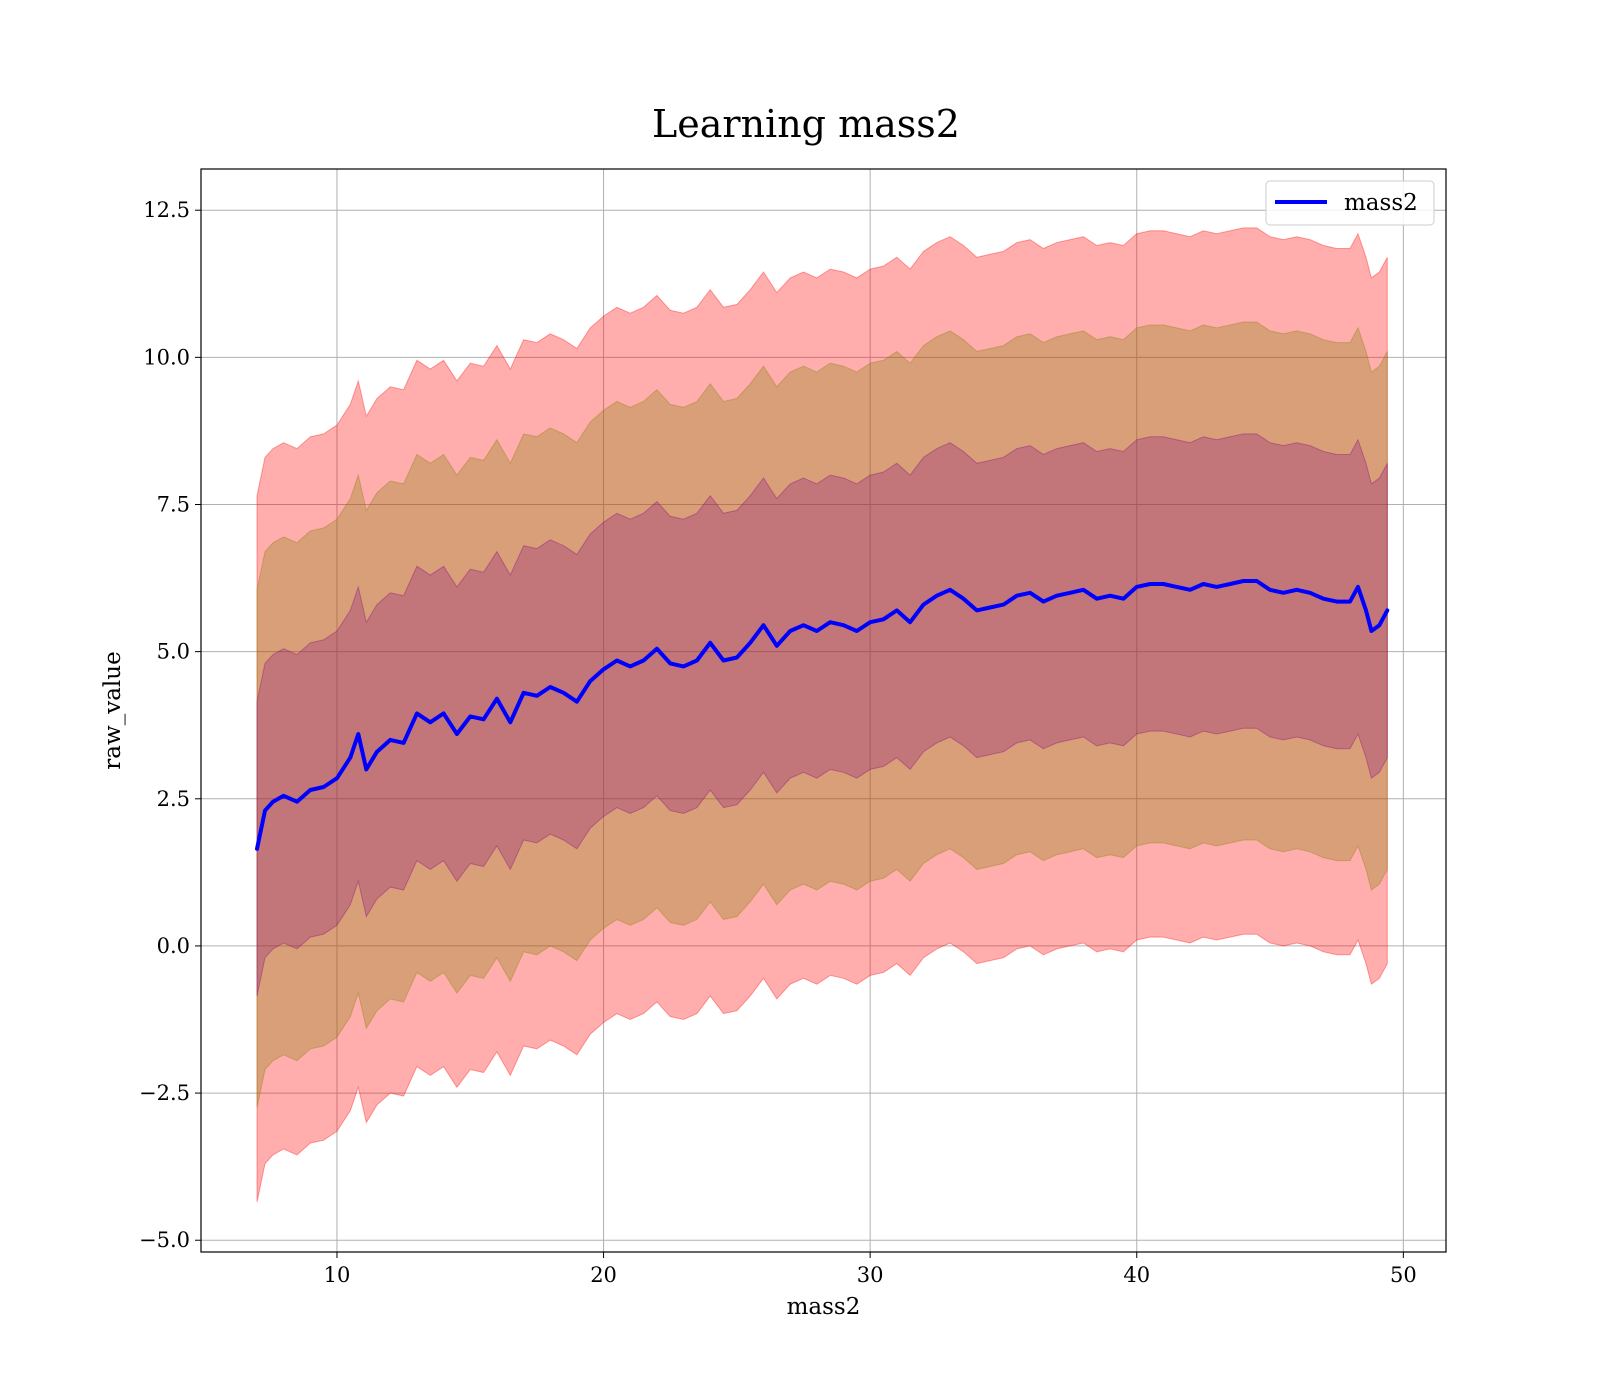 This screenshot has width=1600, height=1400. What do you see at coordinates (870, 1275) in the screenshot?
I see `x-tick-label: 30` at bounding box center [870, 1275].